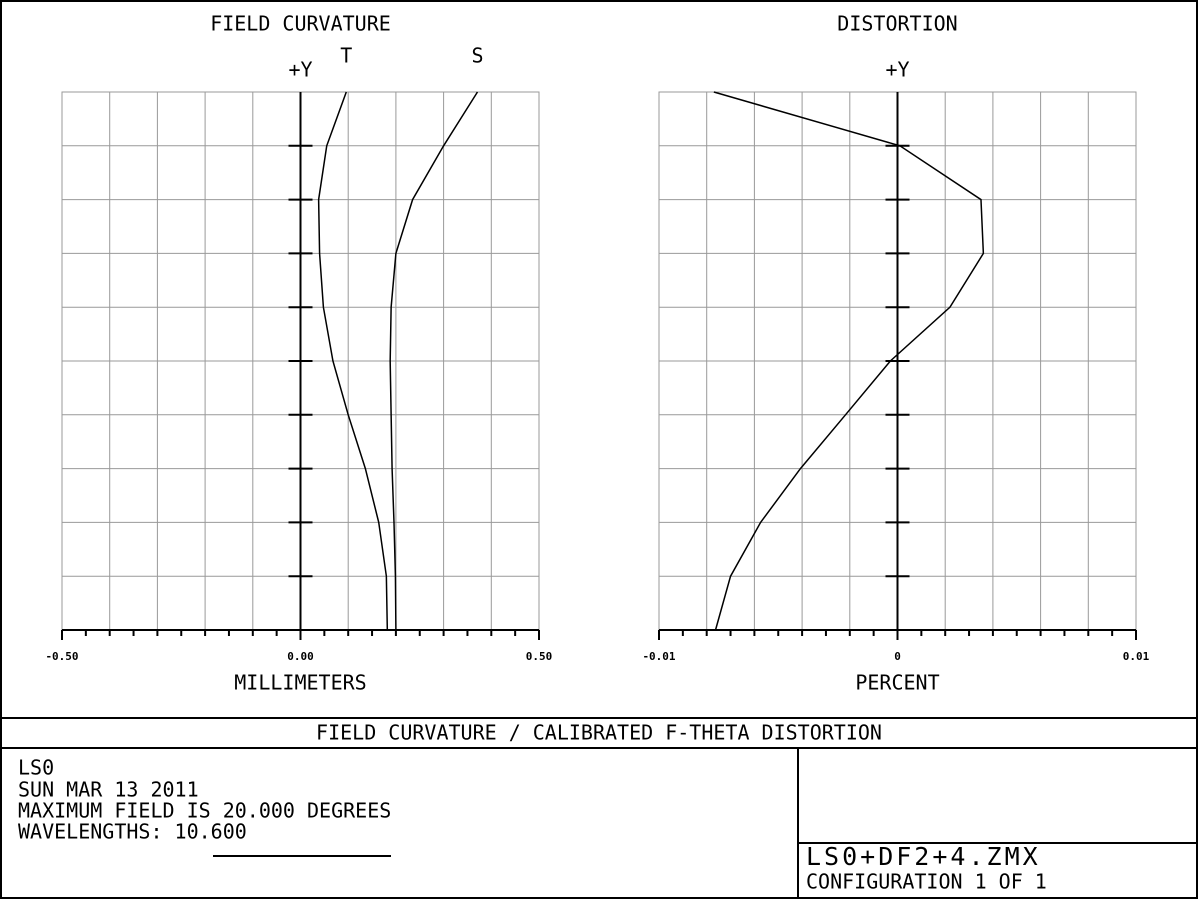 The width and height of the screenshot is (1198, 899). Describe the element at coordinates (897, 24) in the screenshot. I see `chart-title: DISTORTION` at that location.